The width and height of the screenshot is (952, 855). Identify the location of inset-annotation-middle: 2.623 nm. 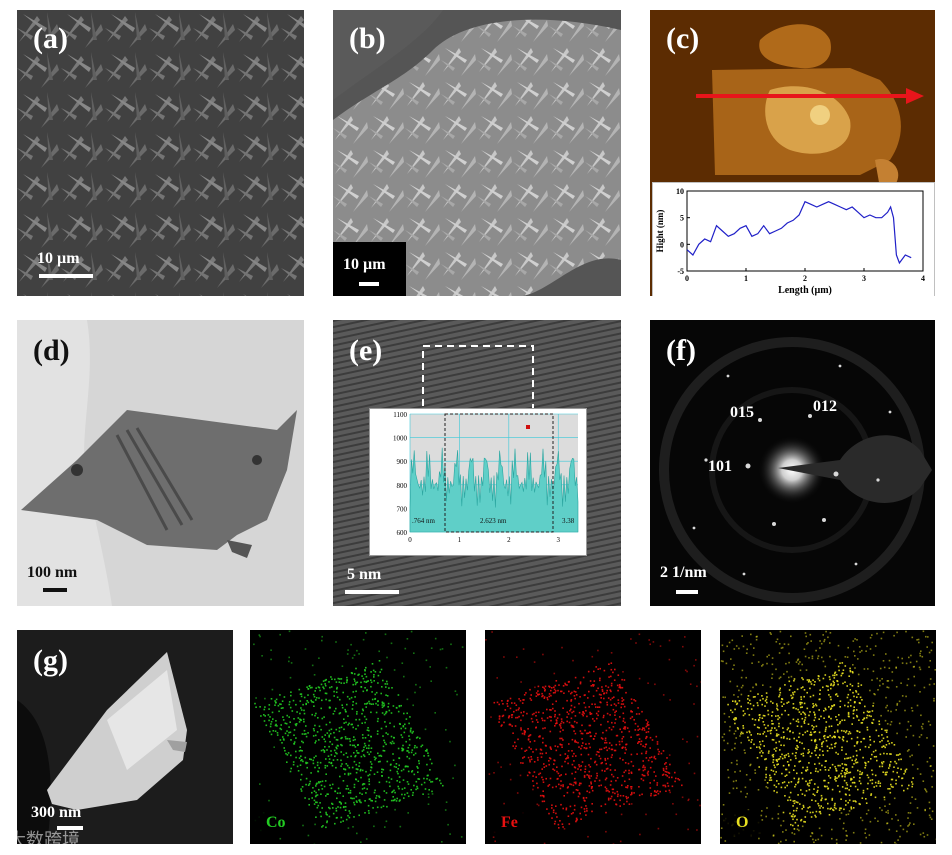
(493, 521).